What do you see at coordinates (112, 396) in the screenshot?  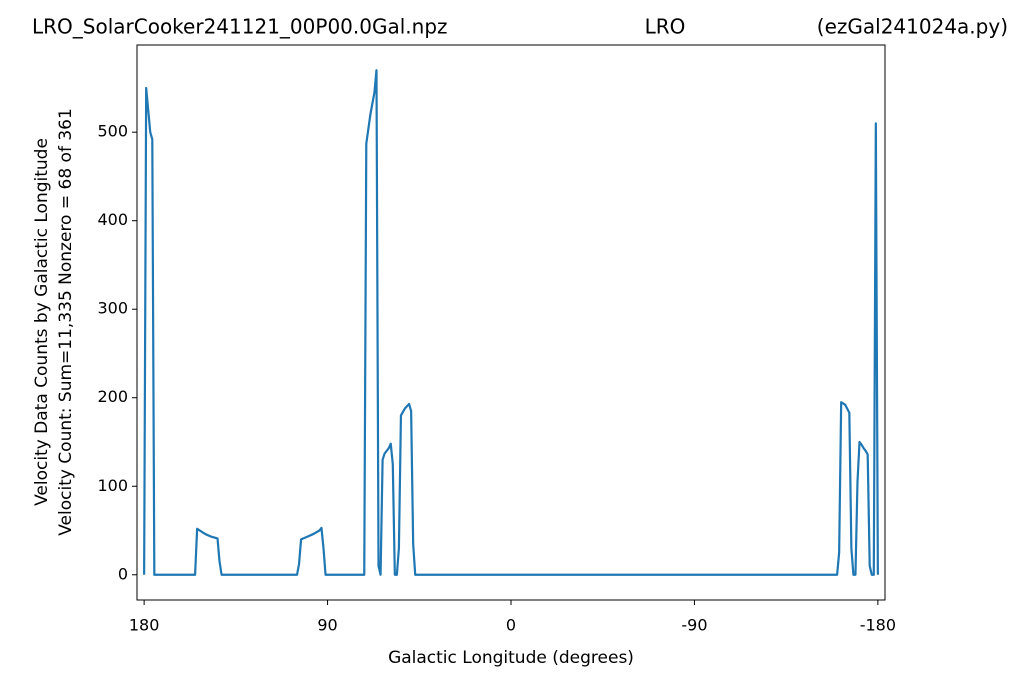 I see `y-tick-label: 200` at bounding box center [112, 396].